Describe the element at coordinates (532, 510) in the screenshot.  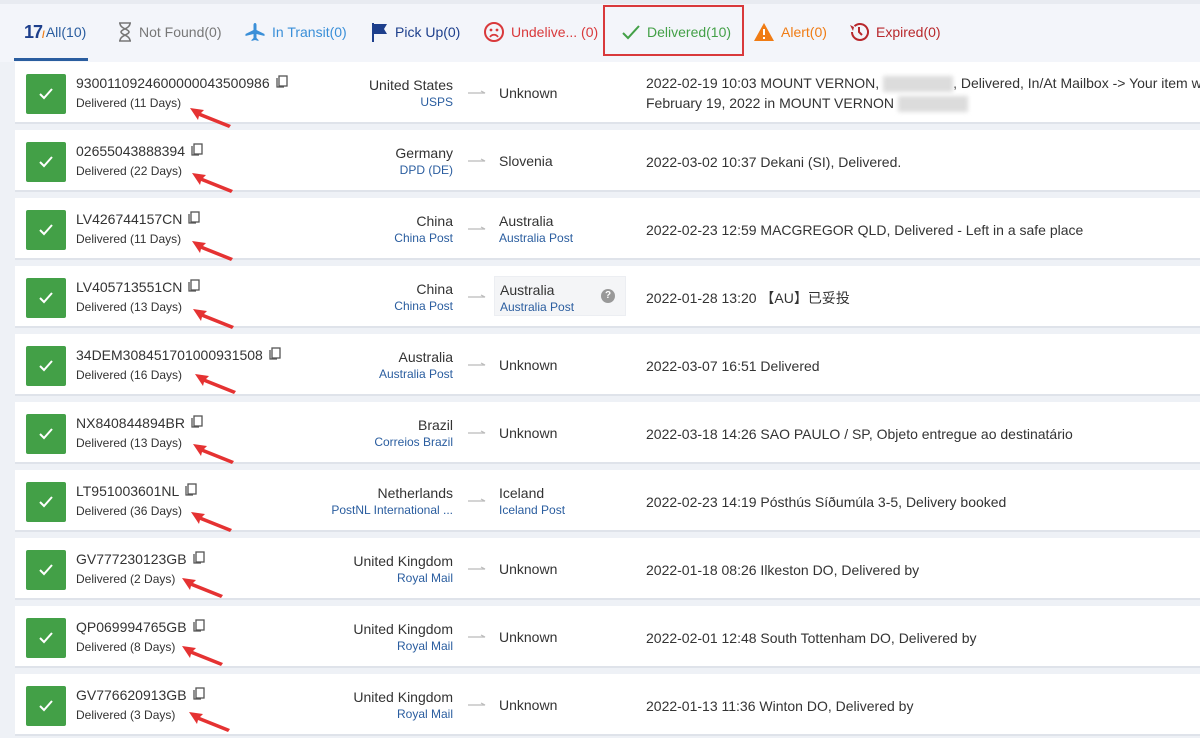
I see `destination-carrier: Iceland Post` at that location.